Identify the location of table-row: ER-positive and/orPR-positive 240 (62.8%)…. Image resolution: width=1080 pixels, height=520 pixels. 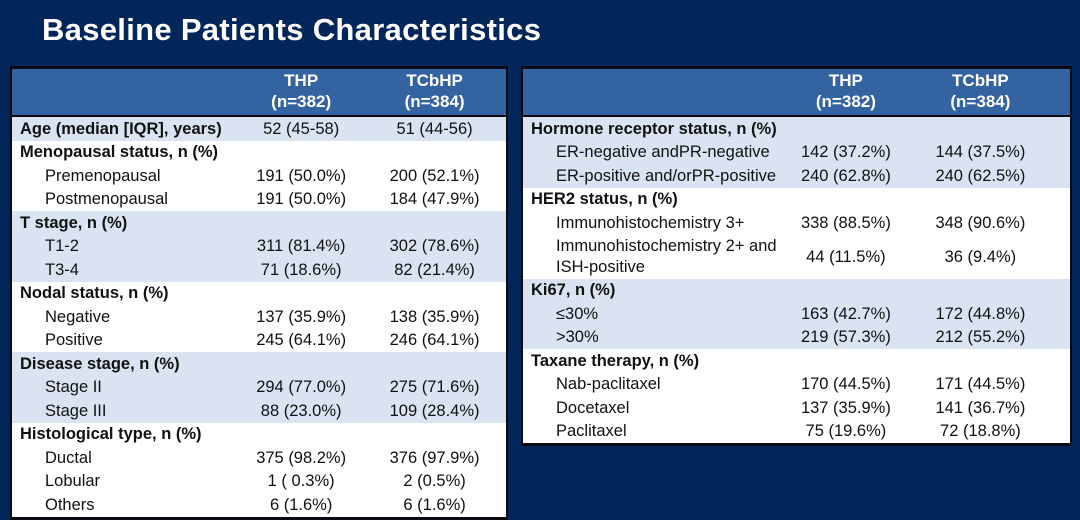
(796, 176).